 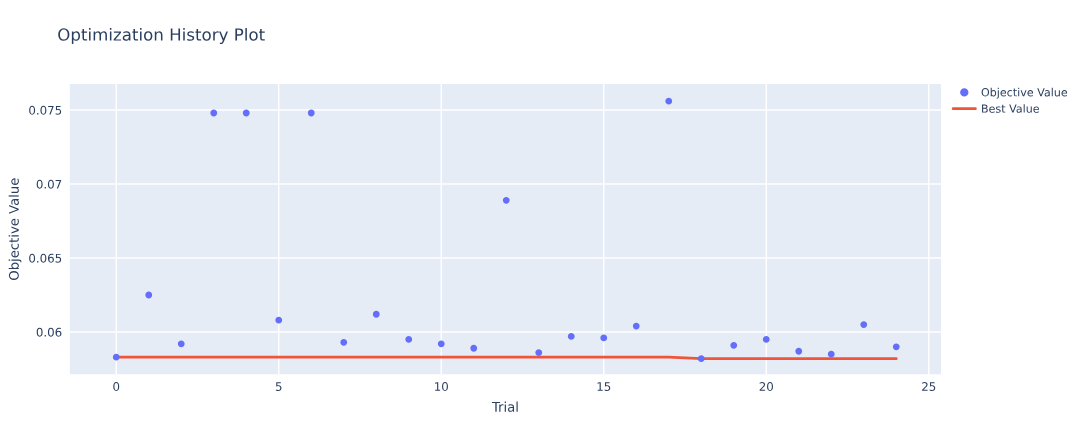 I want to click on y-tick-label: 0.07, so click(x=49, y=184).